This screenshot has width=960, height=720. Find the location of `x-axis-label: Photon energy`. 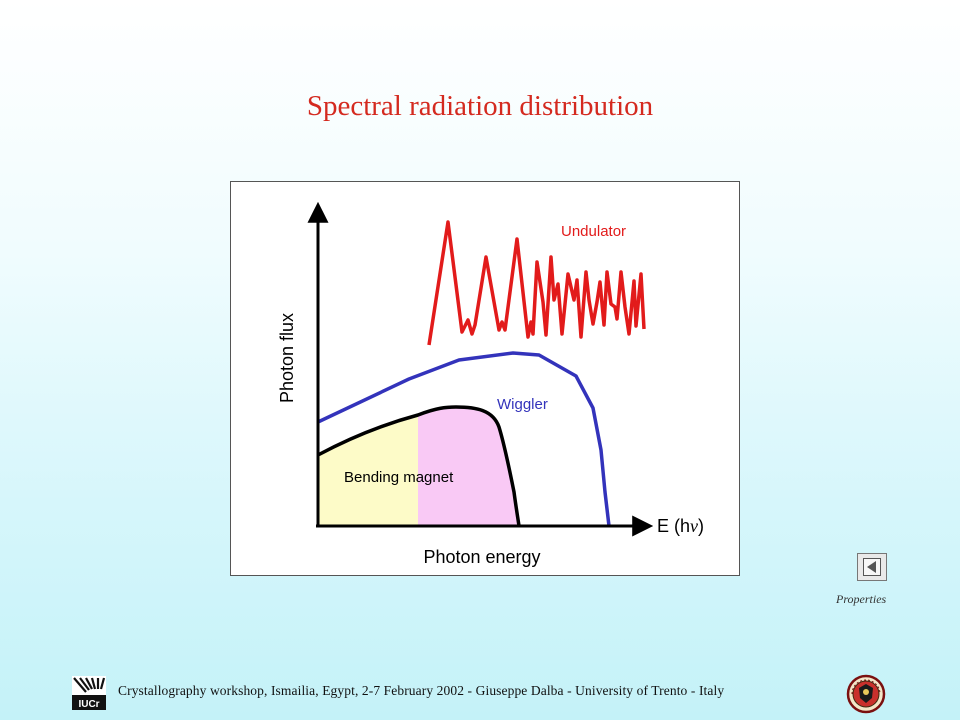

x-axis-label: Photon energy is located at coordinates (481, 557).